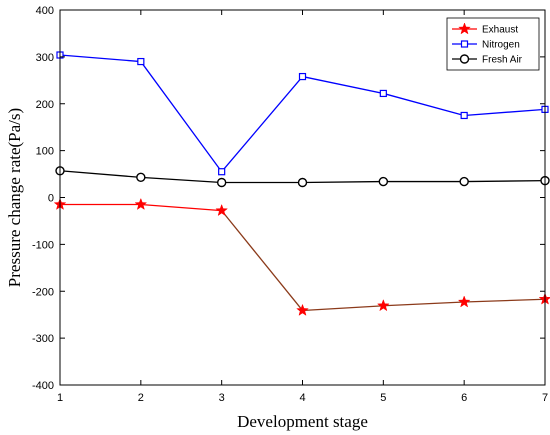  I want to click on y-tick-label: 200, so click(45, 105).